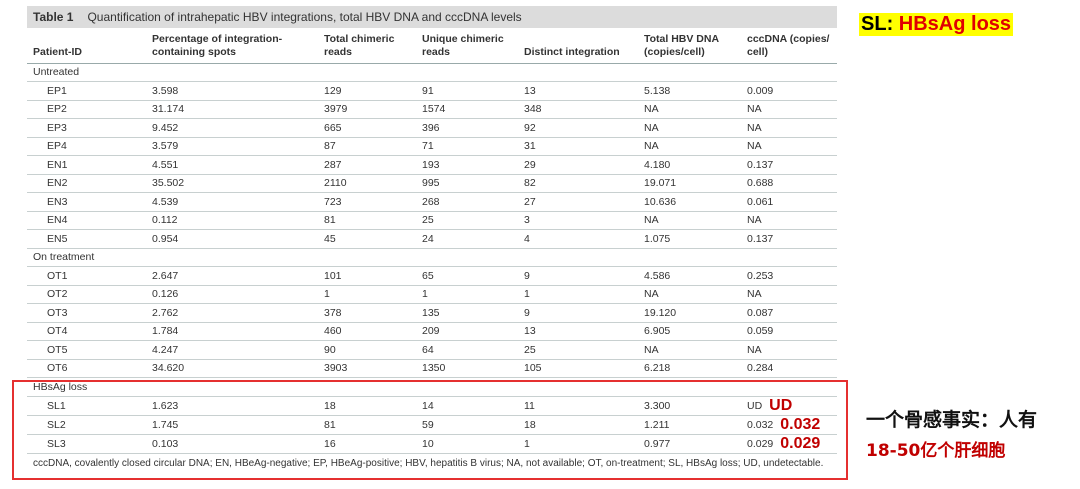  Describe the element at coordinates (578, 165) in the screenshot. I see `table-cell: 29` at that location.